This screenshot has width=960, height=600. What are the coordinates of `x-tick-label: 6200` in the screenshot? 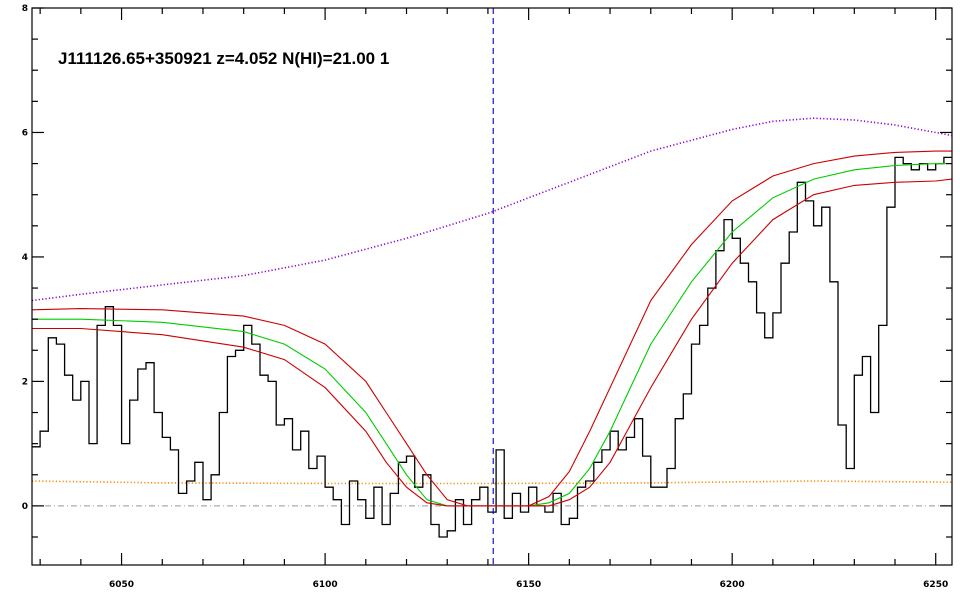 It's located at (732, 585).